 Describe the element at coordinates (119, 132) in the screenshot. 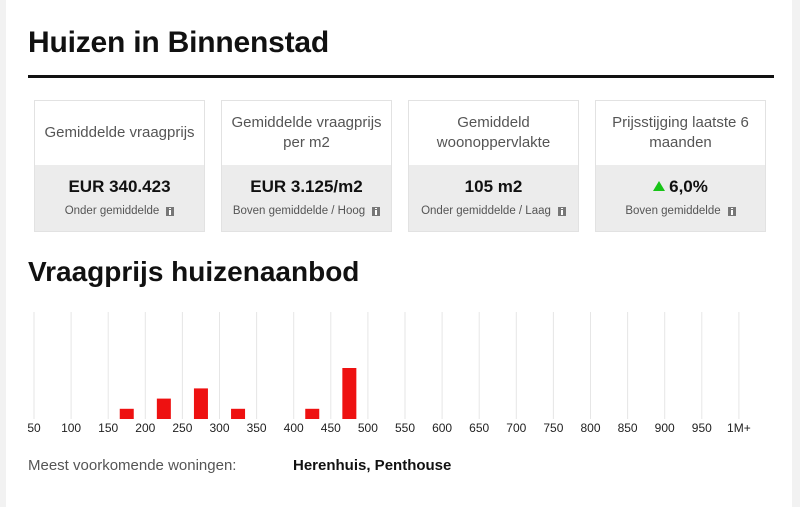

I see `stat-label: Gemiddelde vraagprijs` at that location.